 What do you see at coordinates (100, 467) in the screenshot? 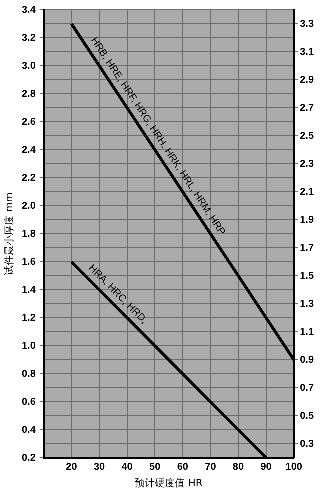
I see `x-tick-label: 30` at bounding box center [100, 467].